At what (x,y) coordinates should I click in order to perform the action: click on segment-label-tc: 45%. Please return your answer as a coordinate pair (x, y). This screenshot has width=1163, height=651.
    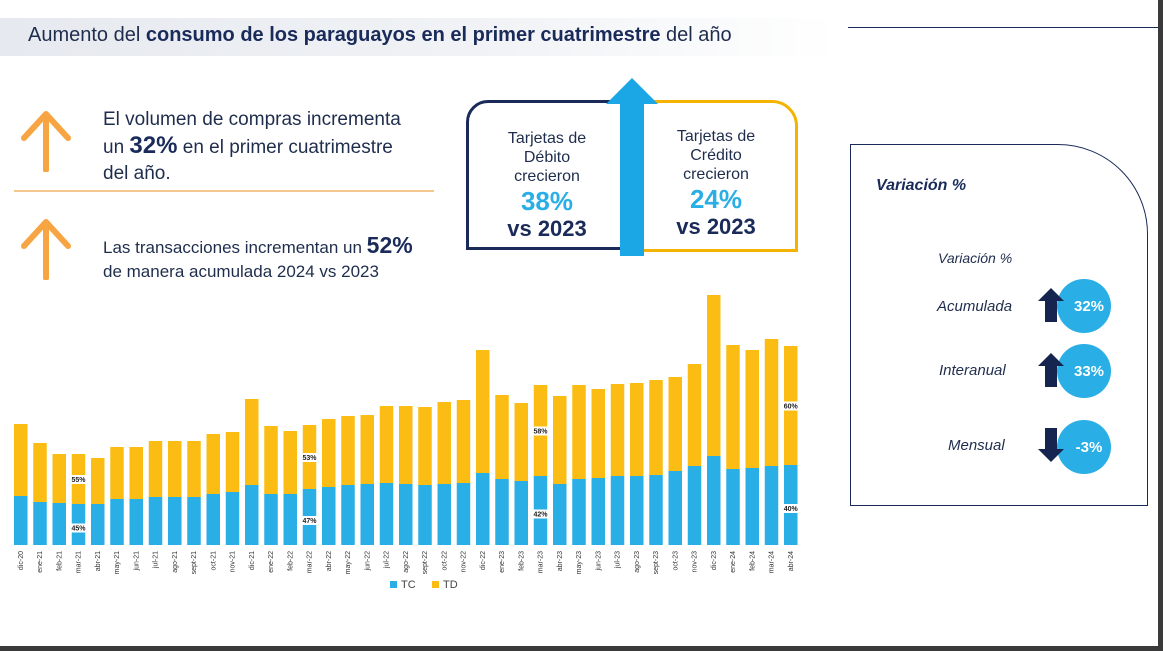
    Looking at the image, I should click on (78, 529).